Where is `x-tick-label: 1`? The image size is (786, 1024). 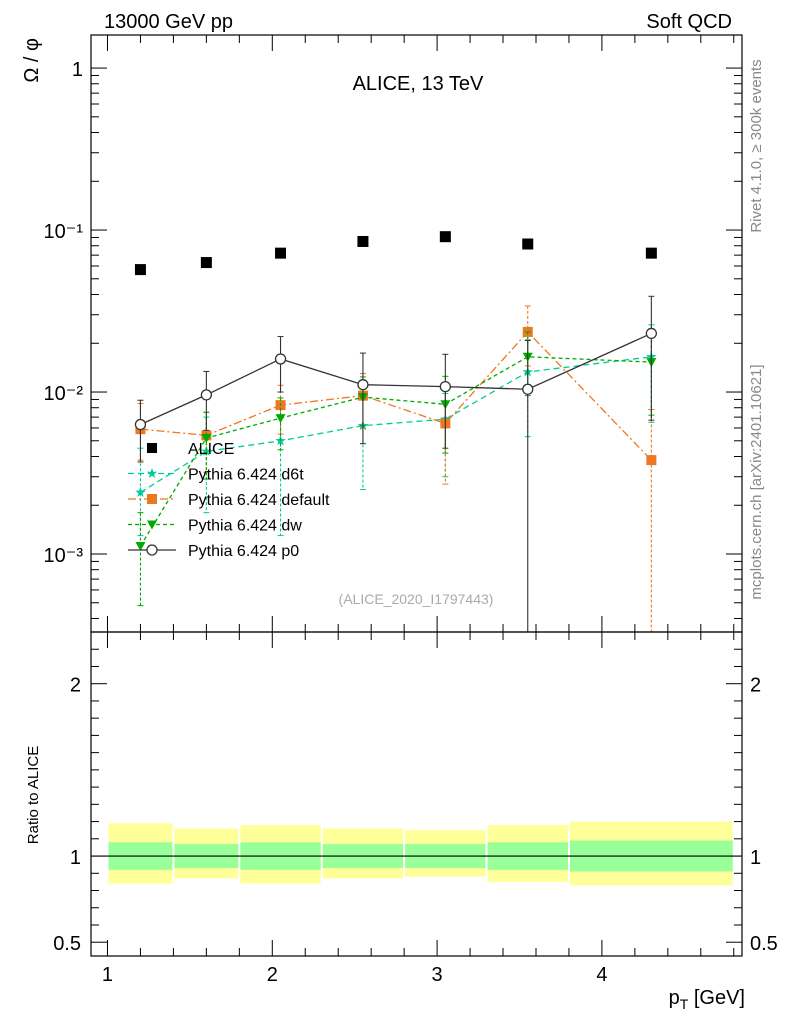
x-tick-label: 1 is located at coordinates (107, 975).